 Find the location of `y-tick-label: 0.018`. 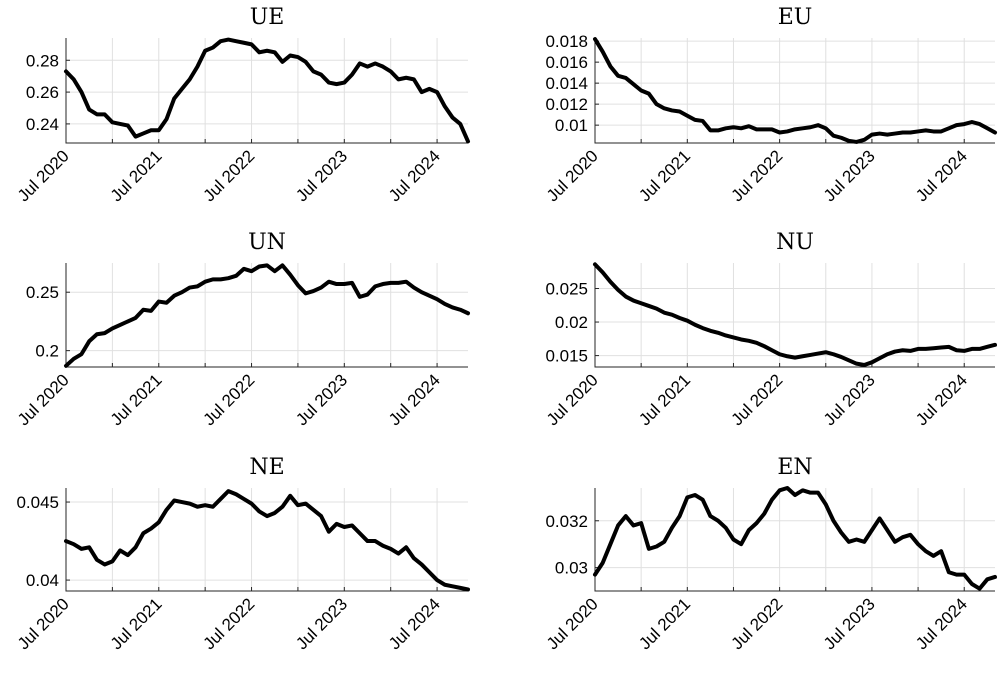

y-tick-label: 0.018 is located at coordinates (566, 41).